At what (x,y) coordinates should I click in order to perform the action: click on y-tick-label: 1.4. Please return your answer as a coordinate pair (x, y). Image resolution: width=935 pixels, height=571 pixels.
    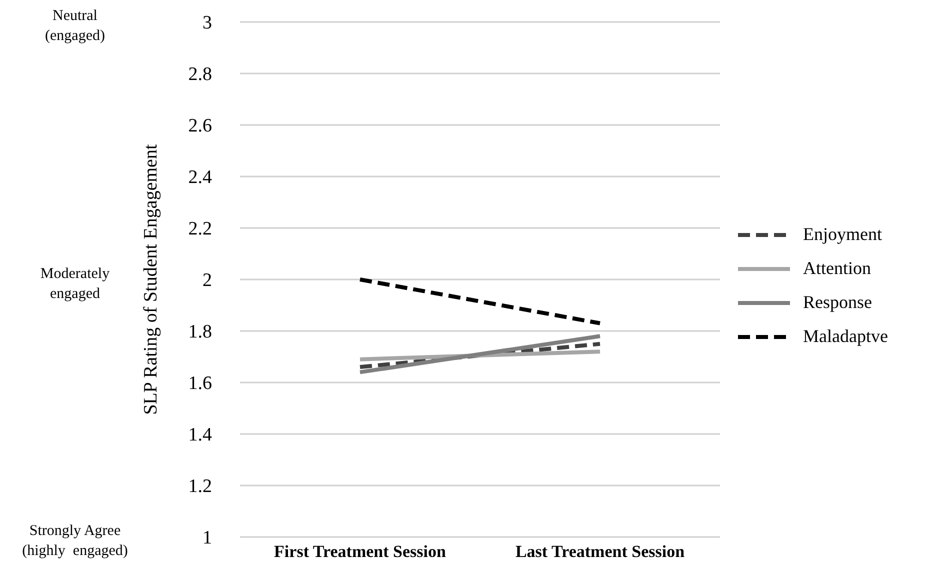
    Looking at the image, I should click on (200, 435).